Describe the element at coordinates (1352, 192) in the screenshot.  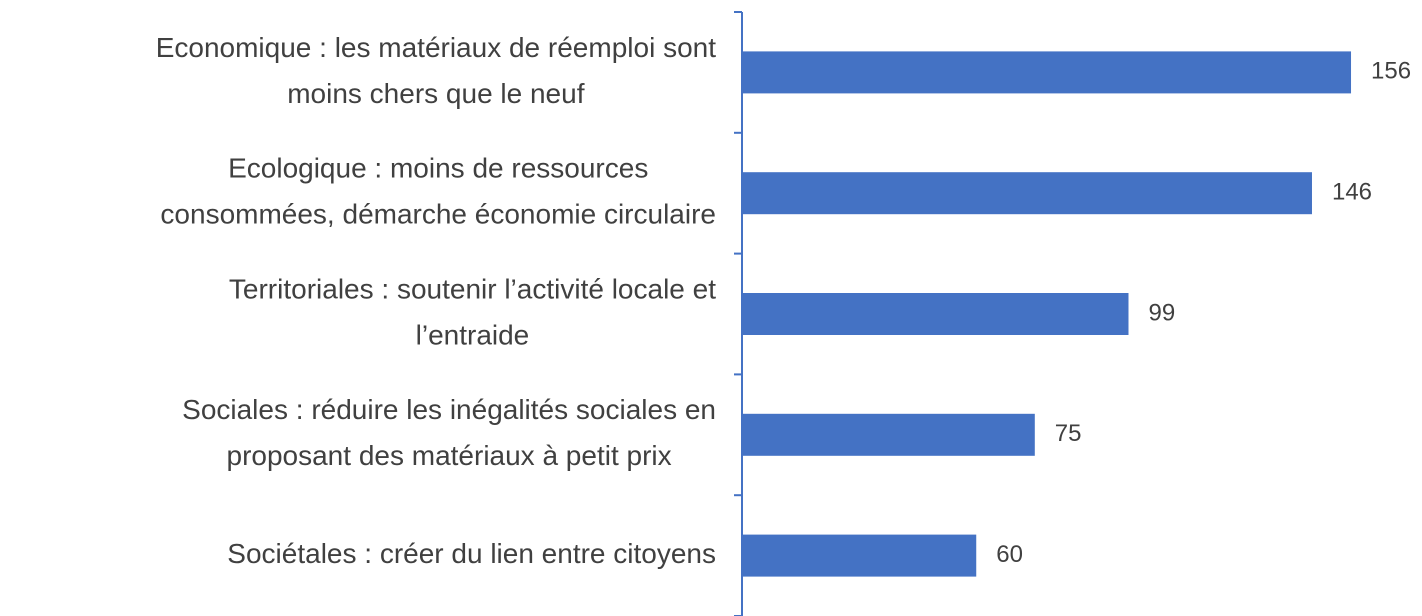
I see `data-label: 146` at that location.